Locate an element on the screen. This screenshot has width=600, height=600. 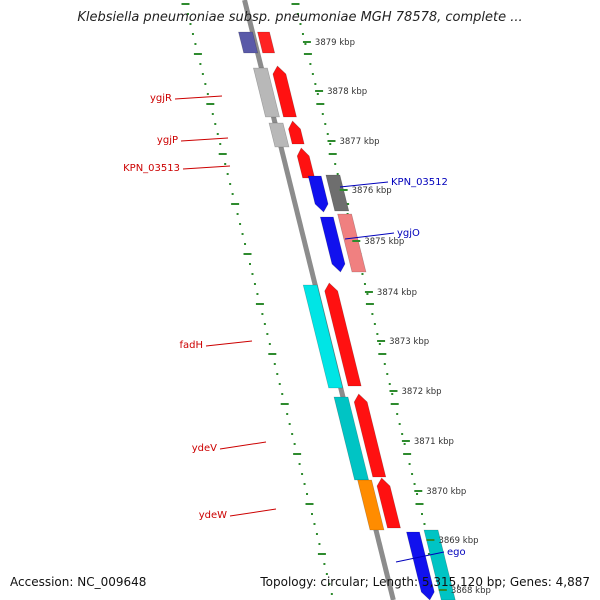
feature-kpn03512-gene is located at coordinates (318, 194).